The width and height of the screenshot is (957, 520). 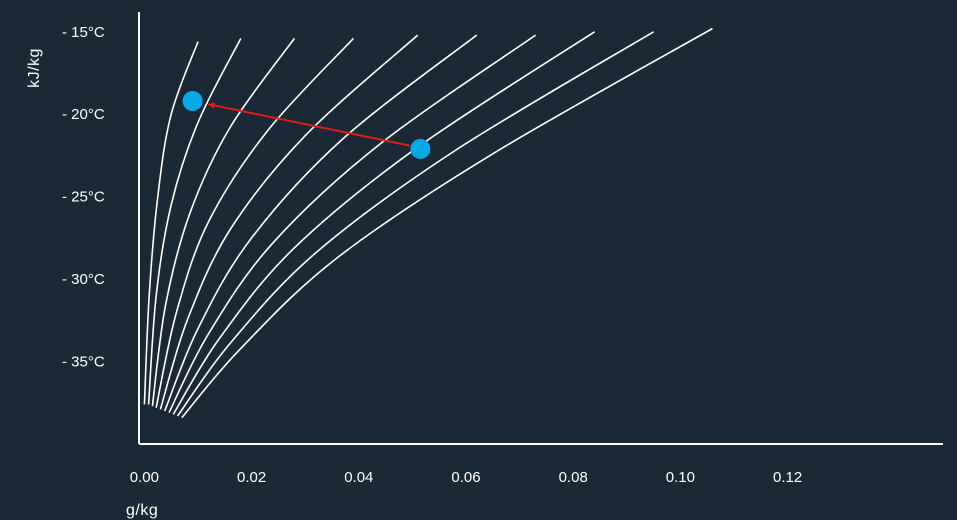 What do you see at coordinates (142, 510) in the screenshot?
I see `x-axis-label: g/kg` at bounding box center [142, 510].